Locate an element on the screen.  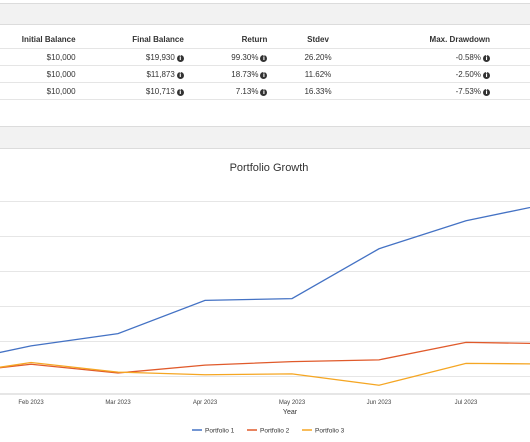
legend-label: Portfolio 2 is located at coordinates (275, 431).